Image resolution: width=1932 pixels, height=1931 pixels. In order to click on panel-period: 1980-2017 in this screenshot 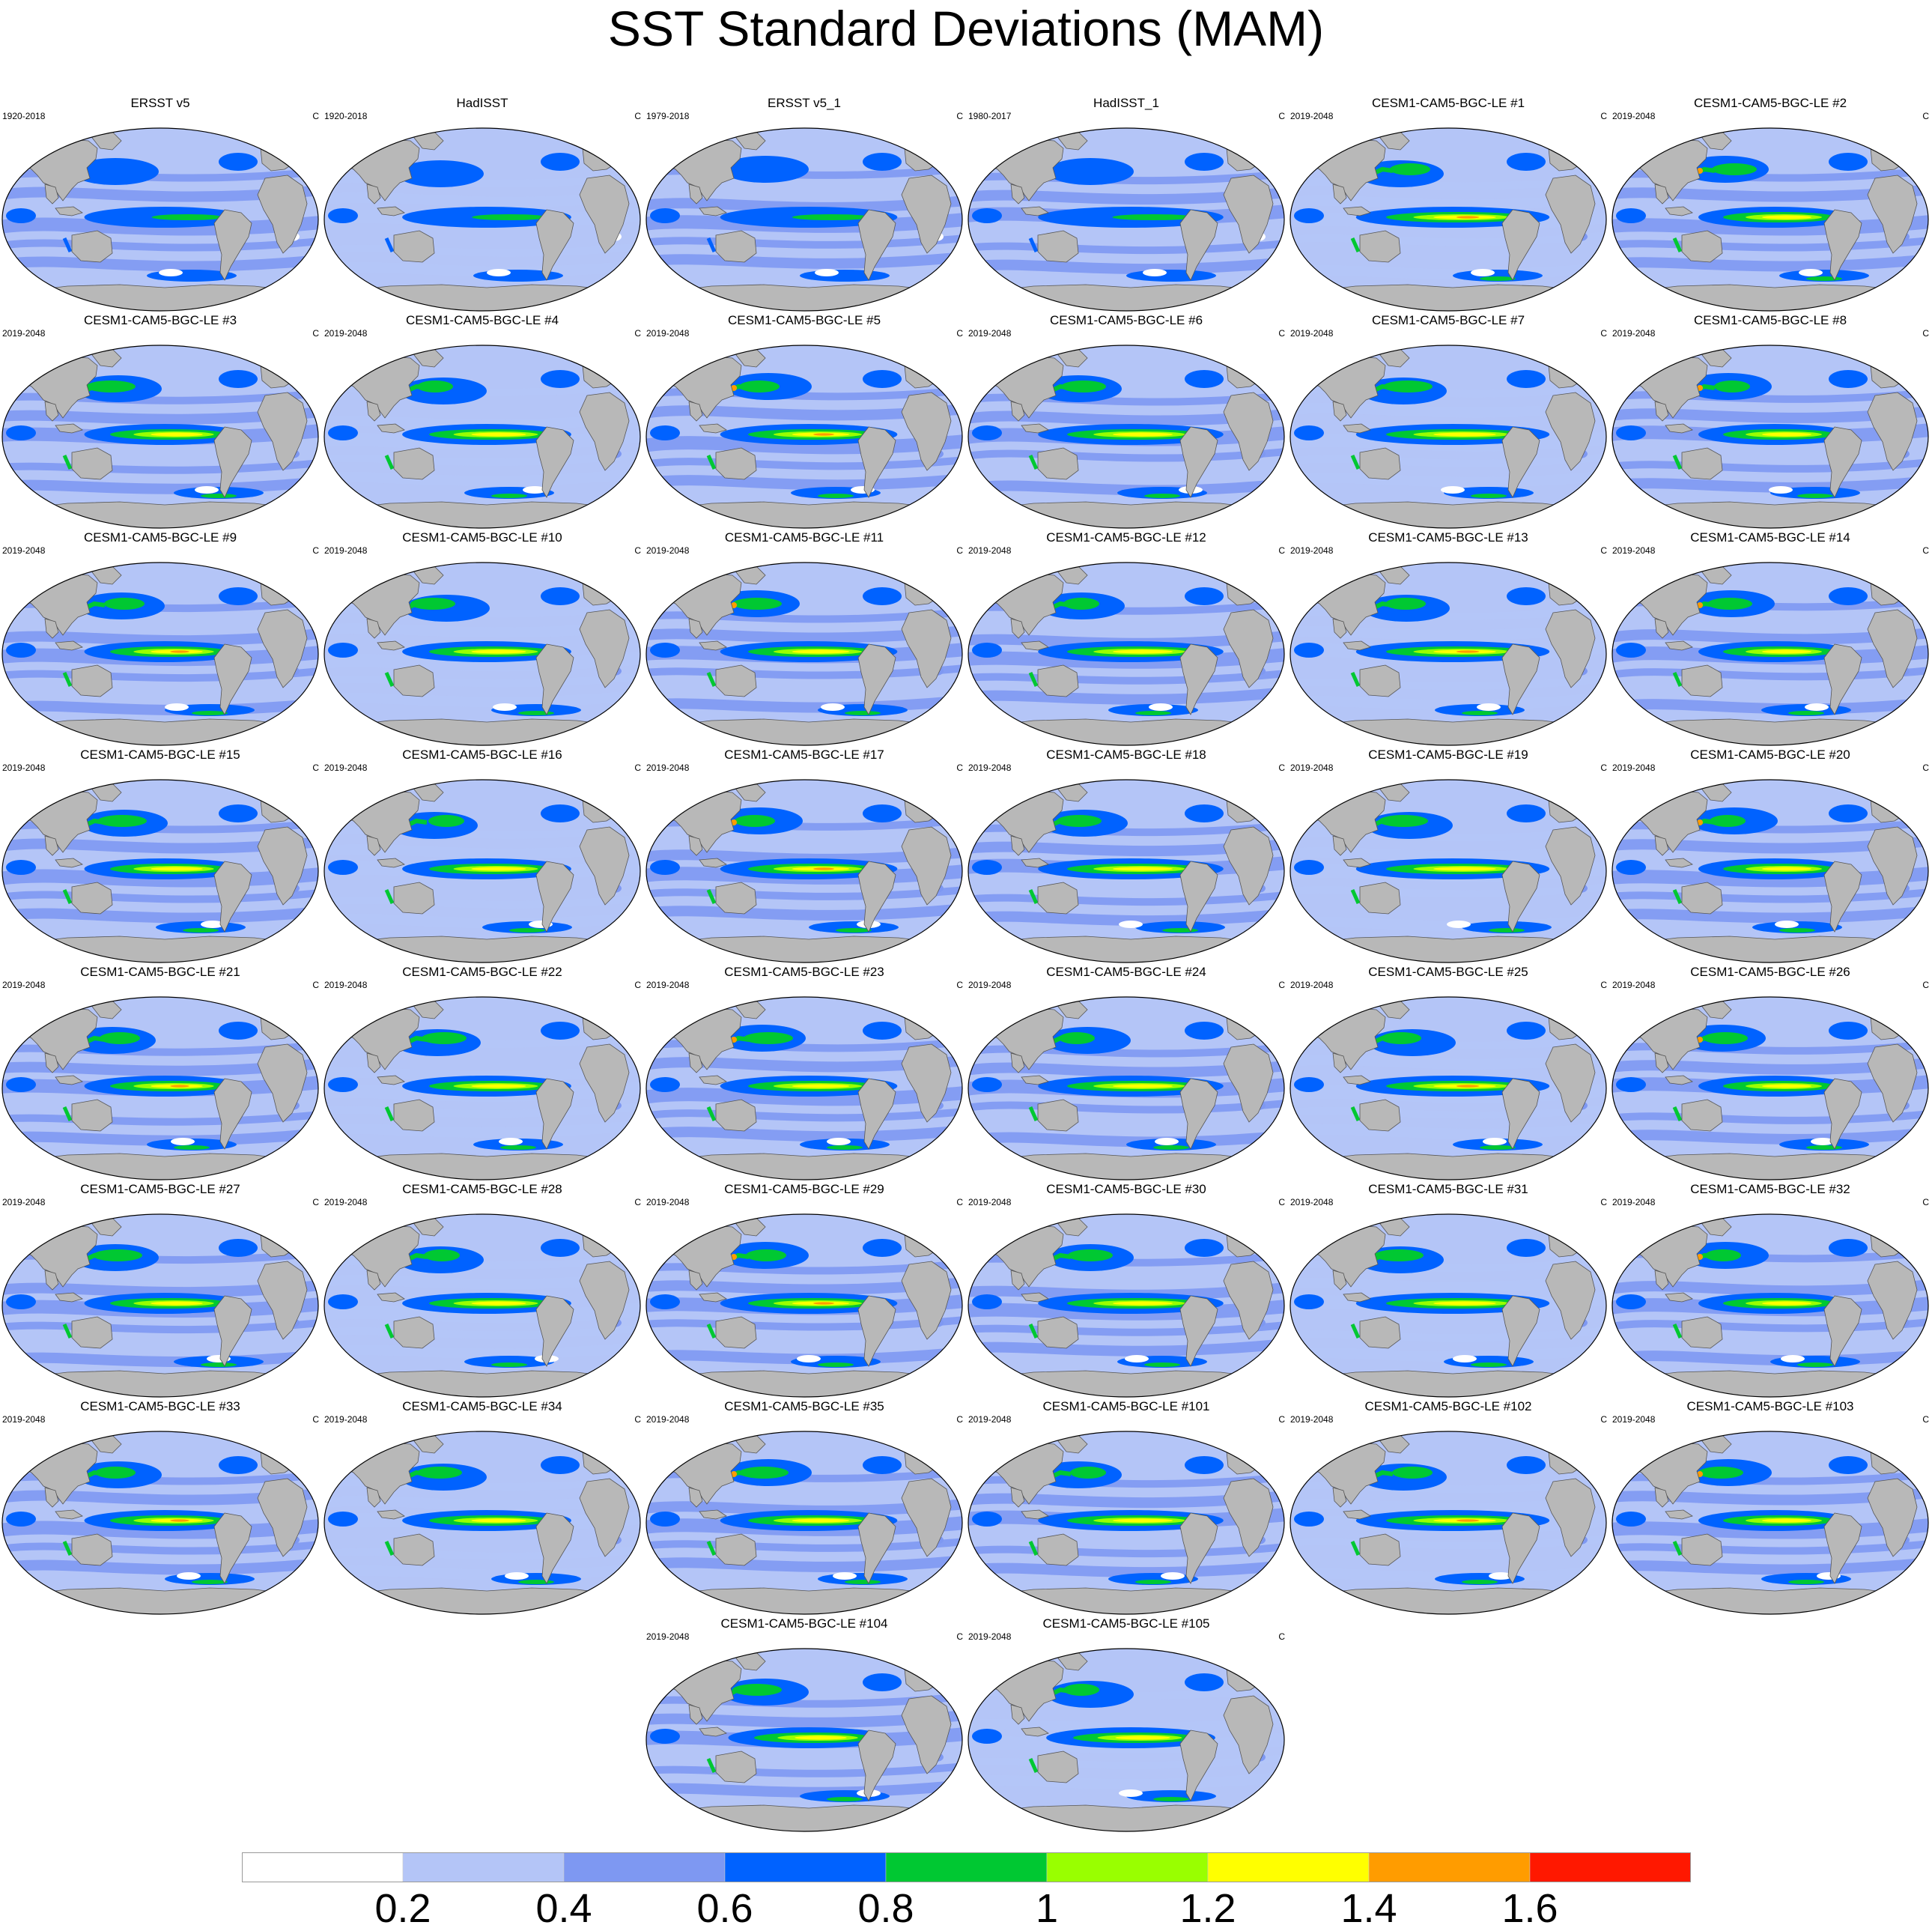, I will do `click(990, 116)`.